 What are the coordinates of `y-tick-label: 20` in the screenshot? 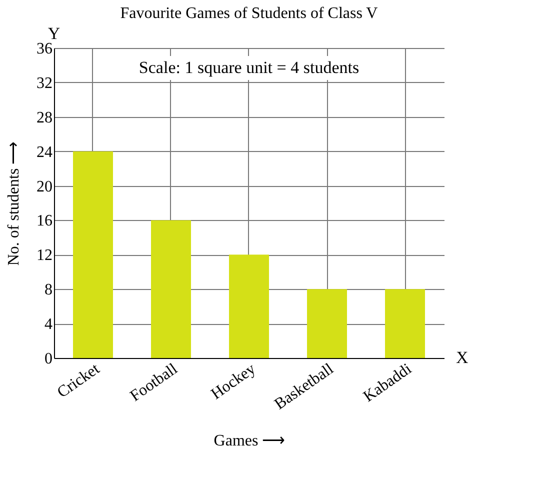 It's located at (44, 187).